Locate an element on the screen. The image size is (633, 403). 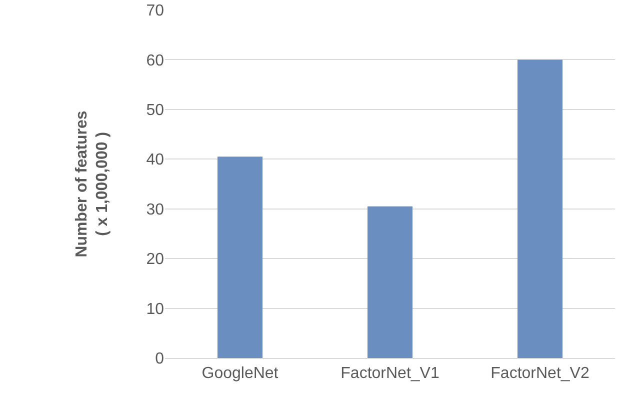
y-tick-label: 0 is located at coordinates (159, 359).